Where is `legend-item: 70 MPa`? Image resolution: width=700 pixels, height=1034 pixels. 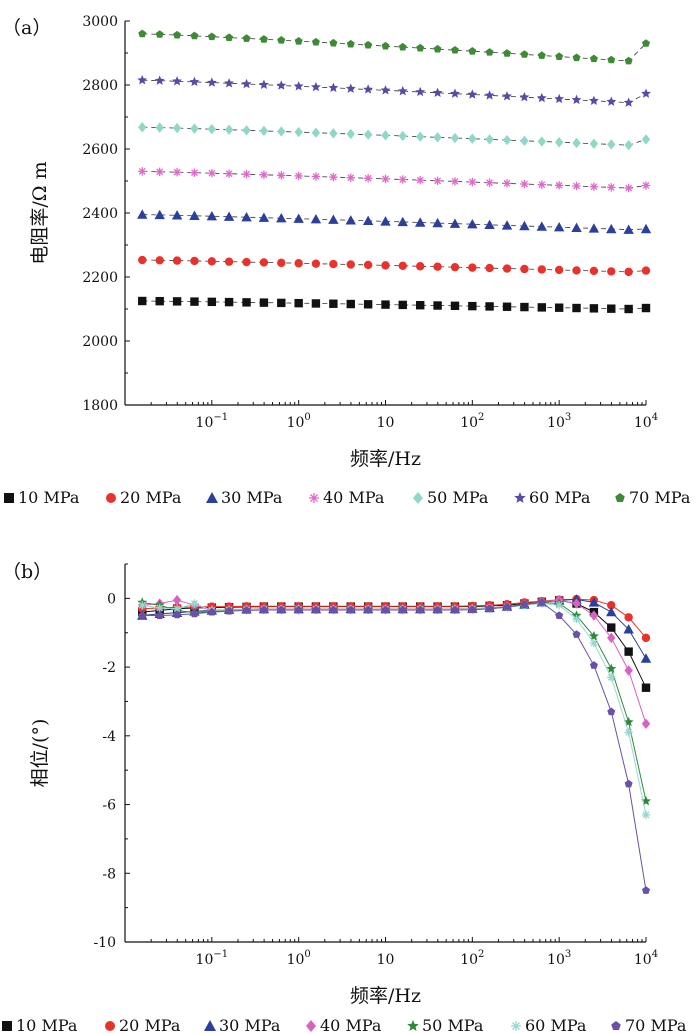 legend-item: 70 MPa is located at coordinates (649, 1025).